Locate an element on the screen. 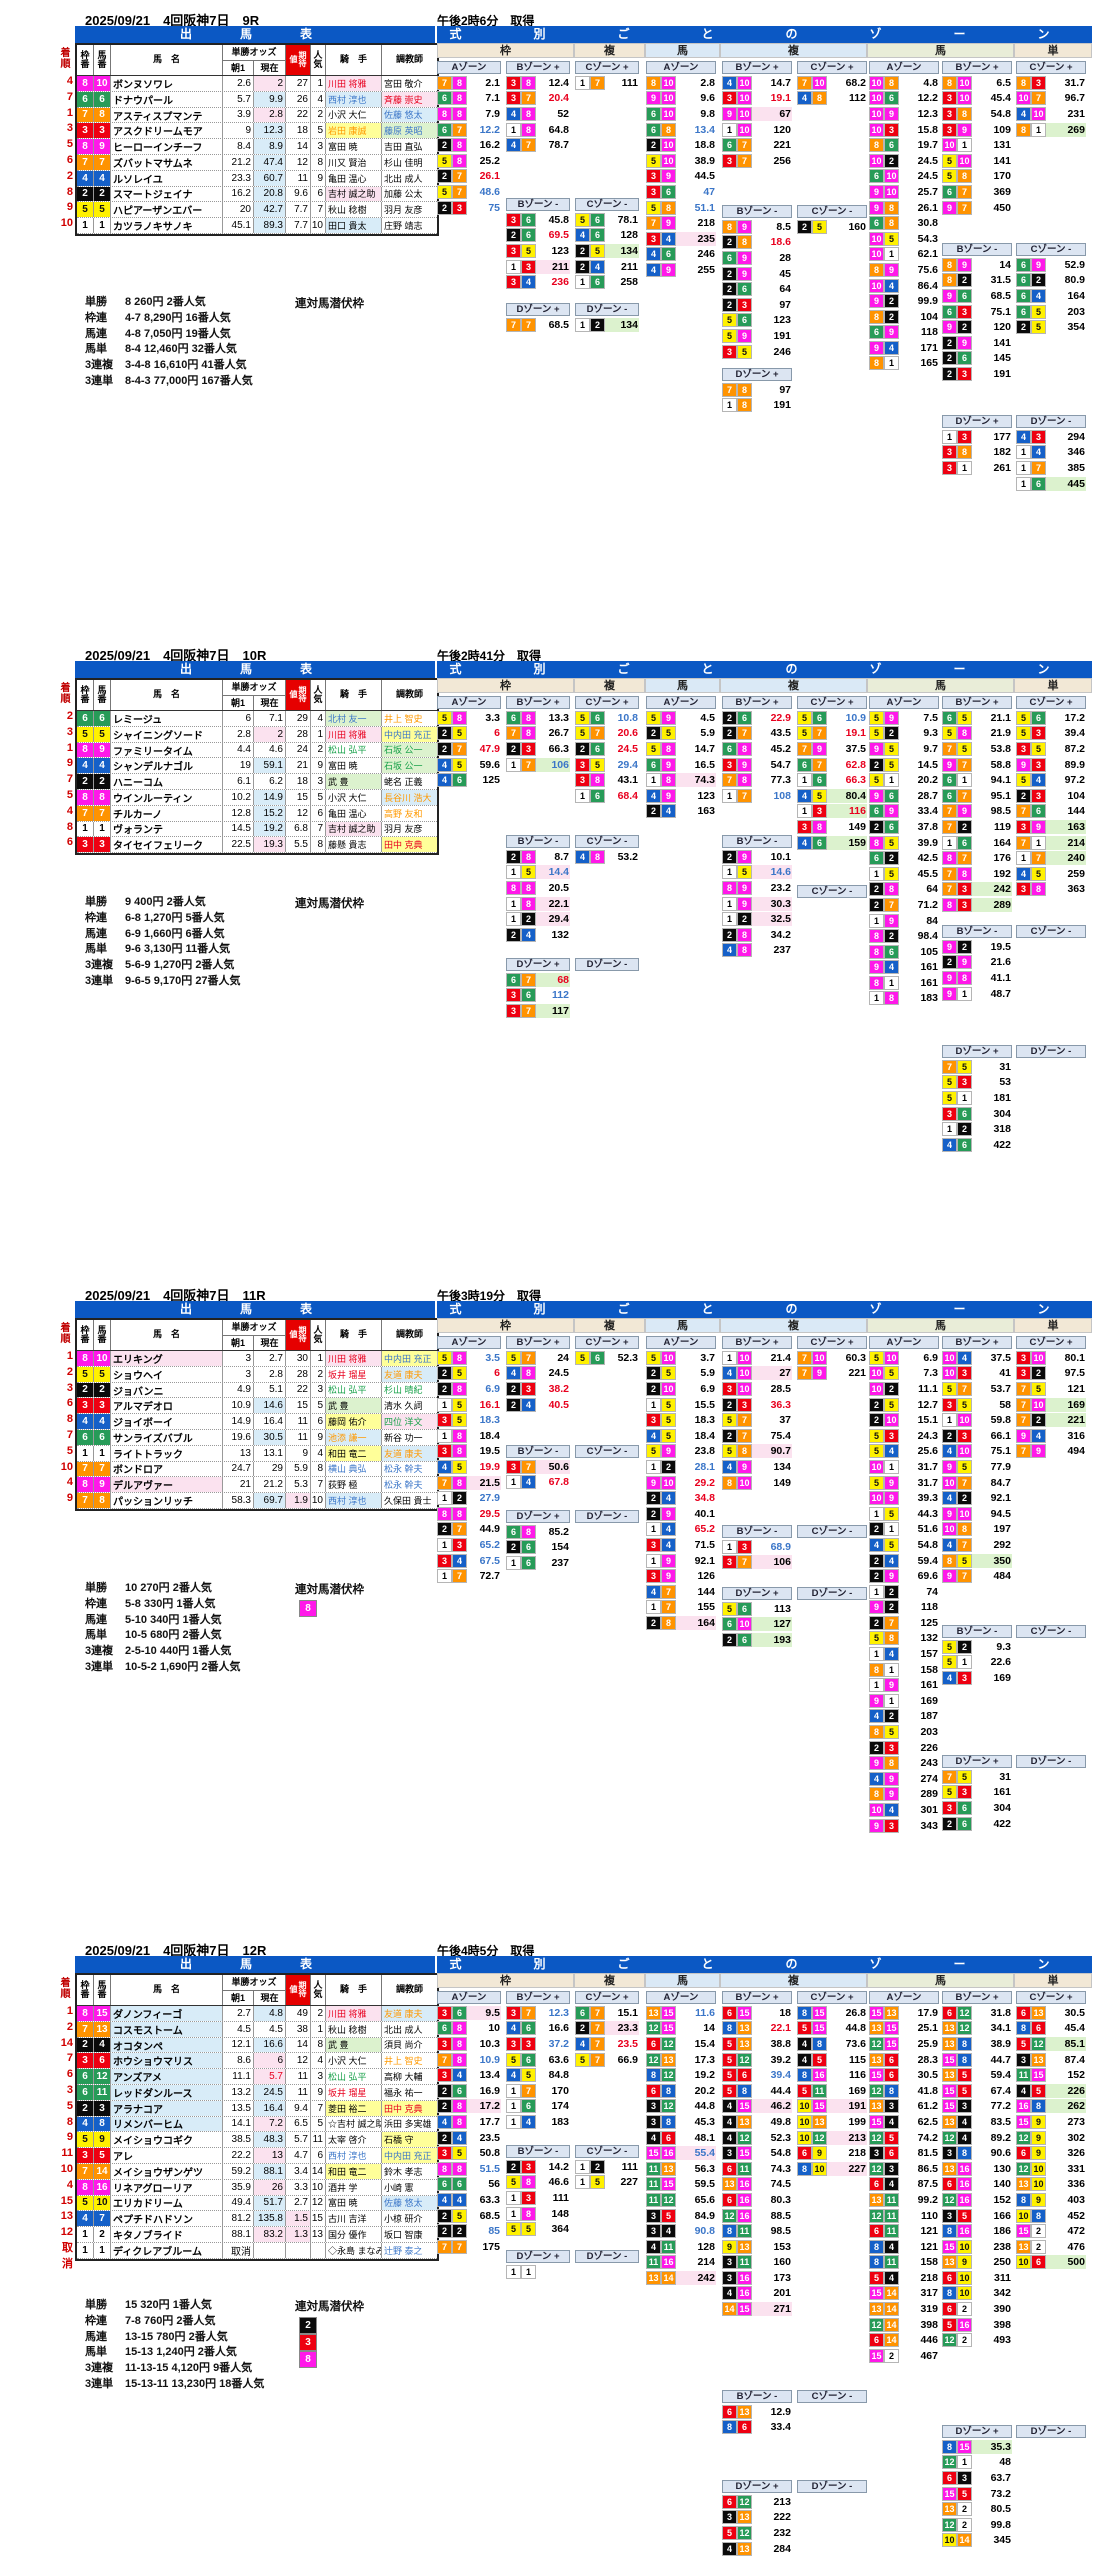 Image resolution: width=1093 pixels, height=2560 pixels. zone-value: 84 is located at coordinates (932, 920).